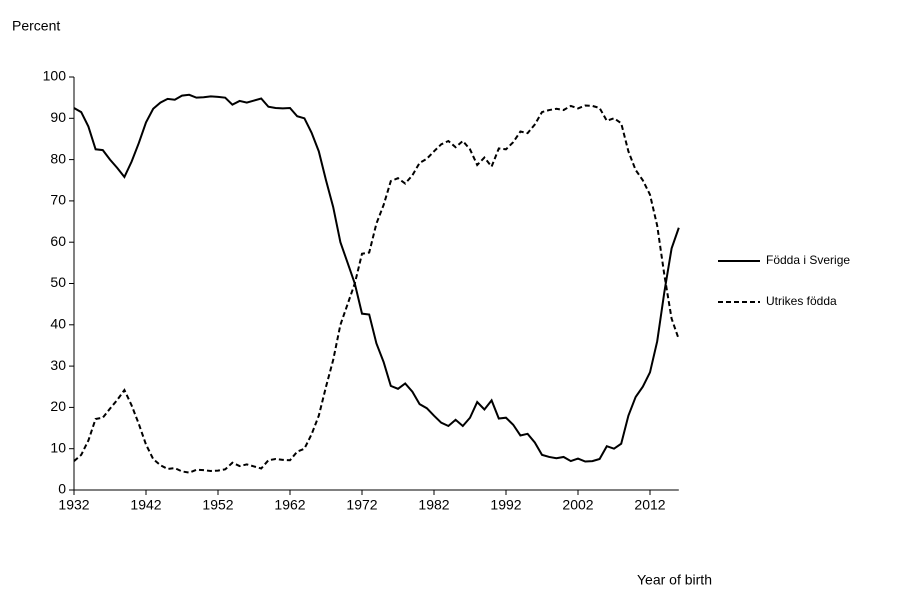 The width and height of the screenshot is (897, 592). What do you see at coordinates (58, 406) in the screenshot?
I see `y-tick-label: 20` at bounding box center [58, 406].